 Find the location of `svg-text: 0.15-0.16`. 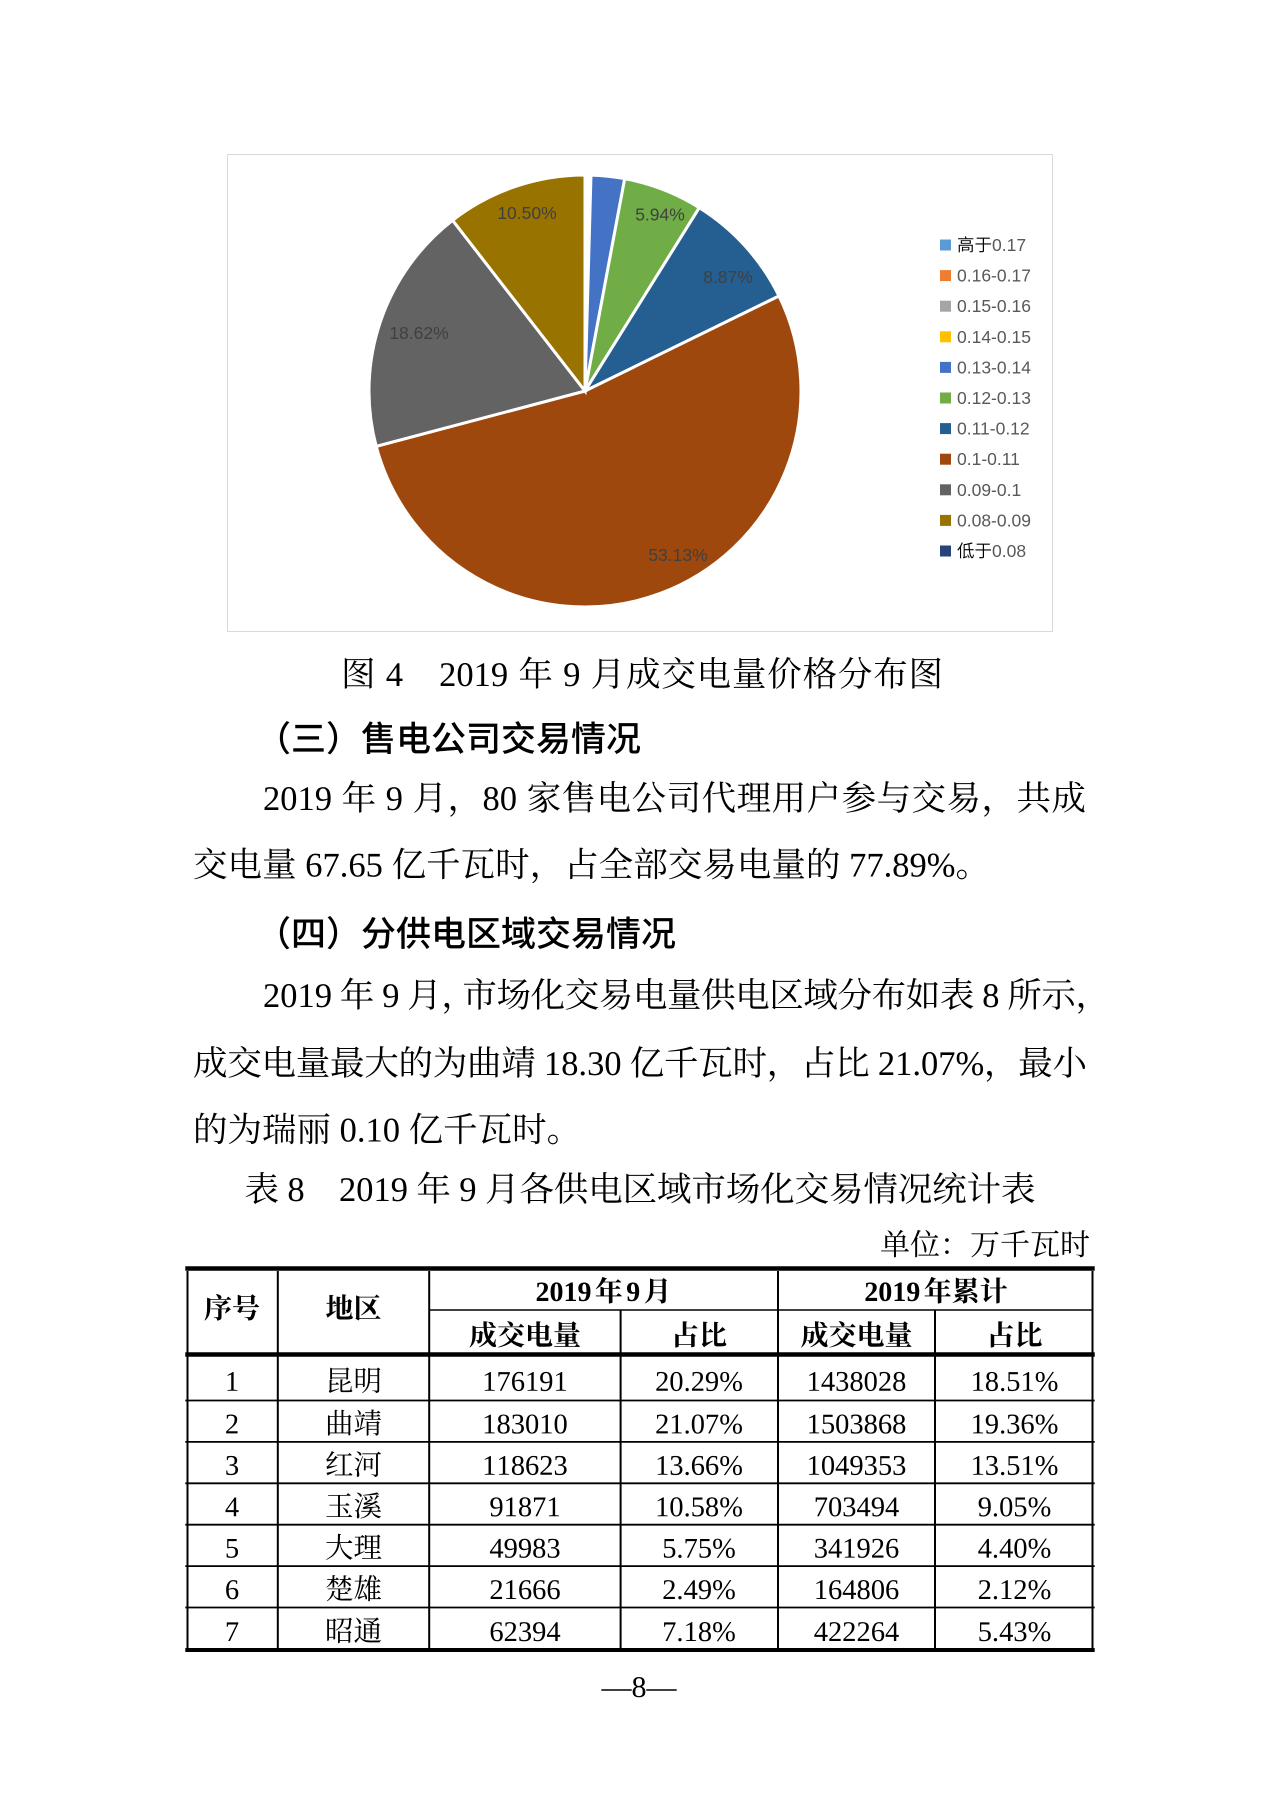

svg-text: 0.15-0.16 is located at coordinates (994, 306).